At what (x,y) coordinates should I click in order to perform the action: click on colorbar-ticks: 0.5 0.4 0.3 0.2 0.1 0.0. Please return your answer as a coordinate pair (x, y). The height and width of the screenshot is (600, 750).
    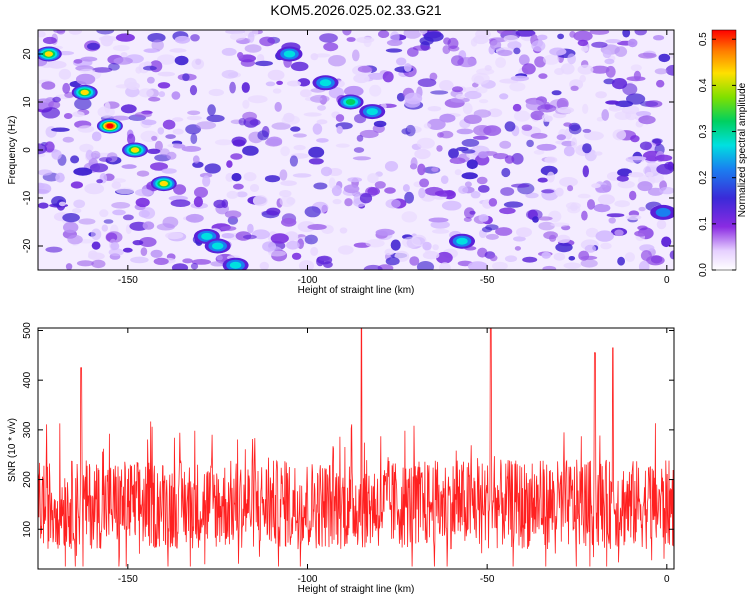
    Looking at the image, I should click on (717, 154).